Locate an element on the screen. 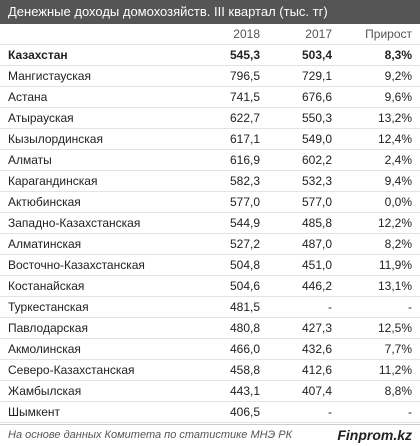 The width and height of the screenshot is (420, 446). value-2018: 504,8 is located at coordinates (232, 265).